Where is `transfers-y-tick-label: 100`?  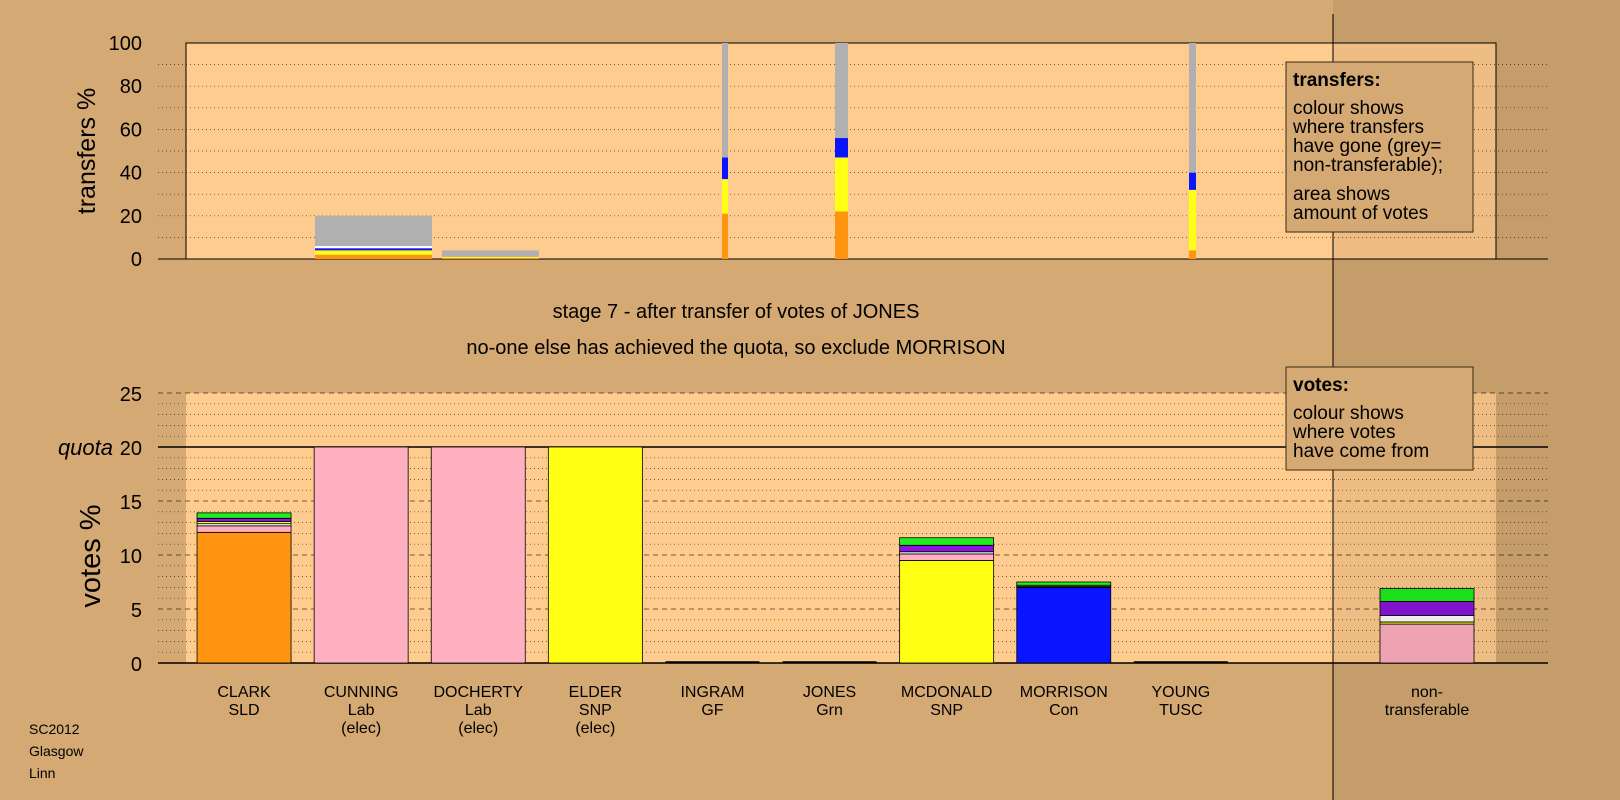 transfers-y-tick-label: 100 is located at coordinates (125, 44).